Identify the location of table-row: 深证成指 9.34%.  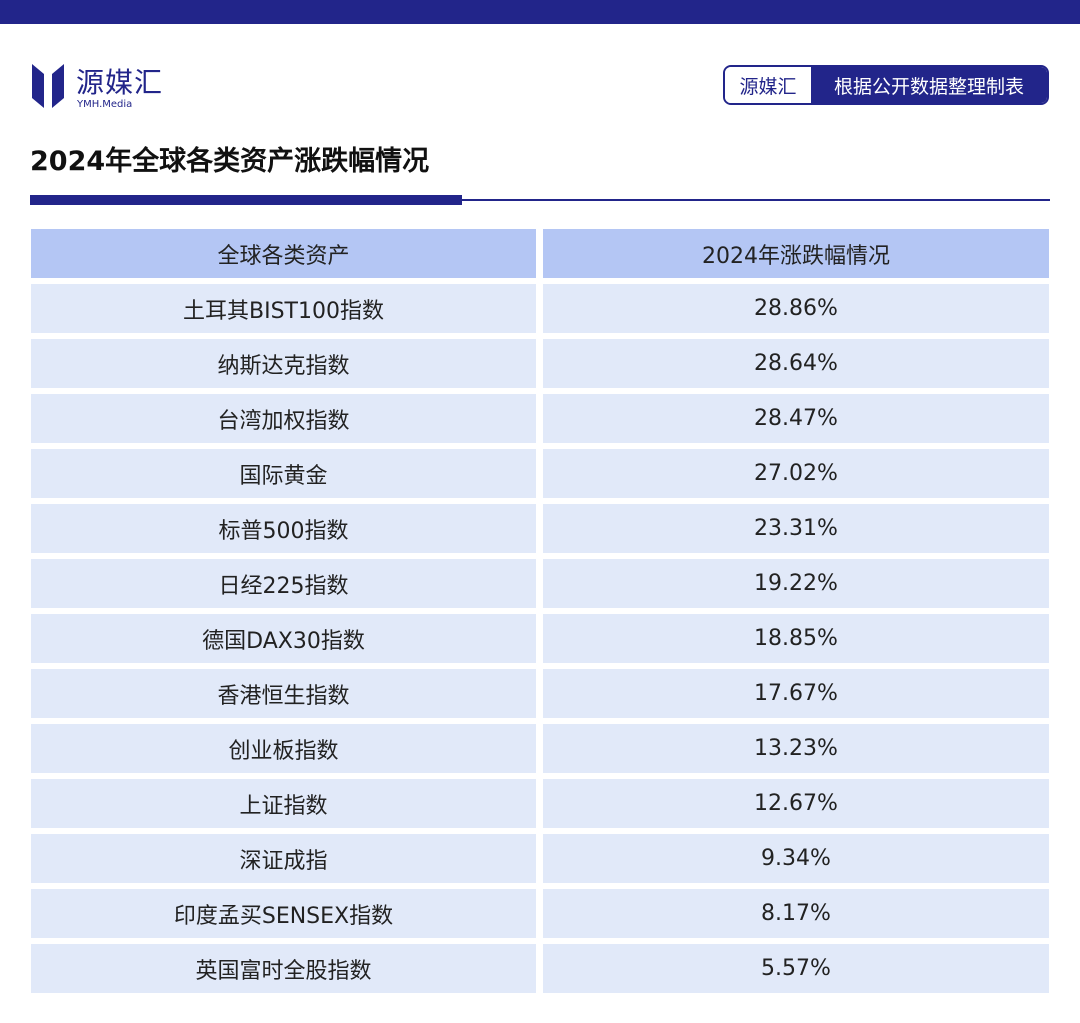
(540, 858).